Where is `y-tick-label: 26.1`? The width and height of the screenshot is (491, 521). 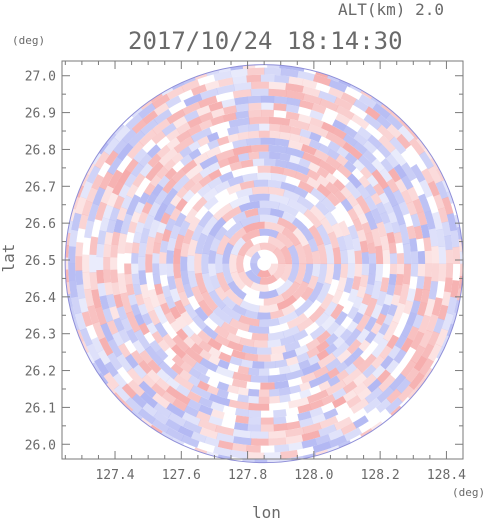 y-tick-label: 26.1 is located at coordinates (40, 408).